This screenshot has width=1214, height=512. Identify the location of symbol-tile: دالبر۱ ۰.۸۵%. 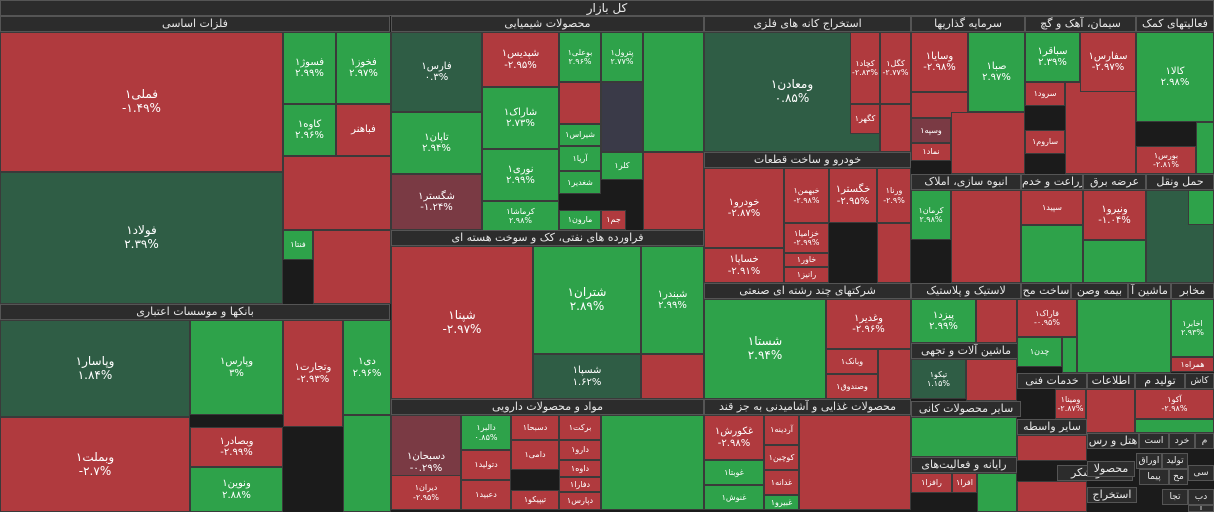
(486, 432).